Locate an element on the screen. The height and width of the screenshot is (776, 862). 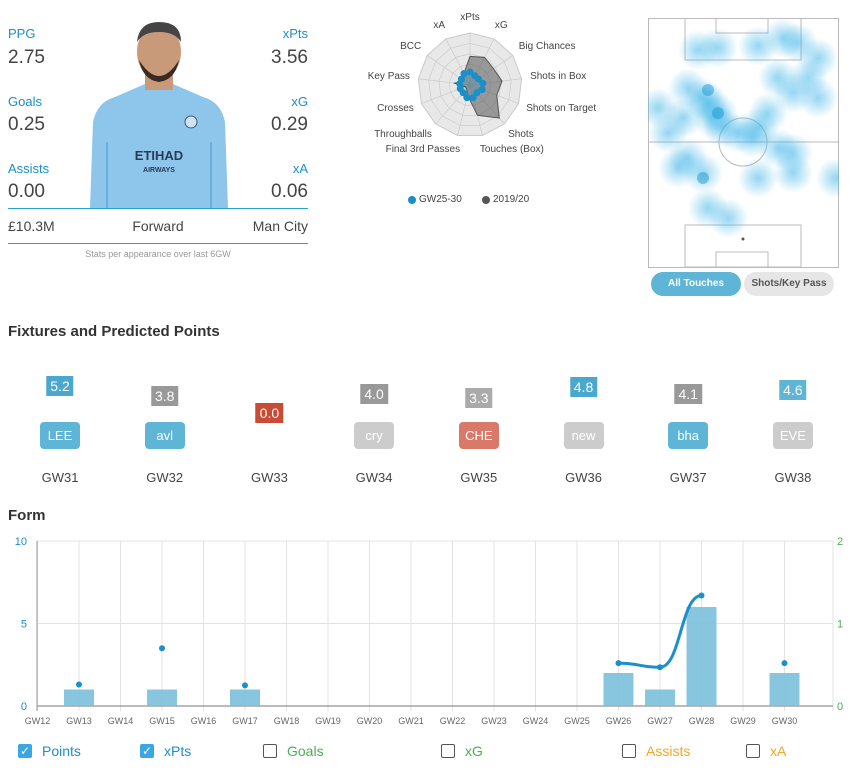
x-tick-label: GW12 is located at coordinates (38, 721).